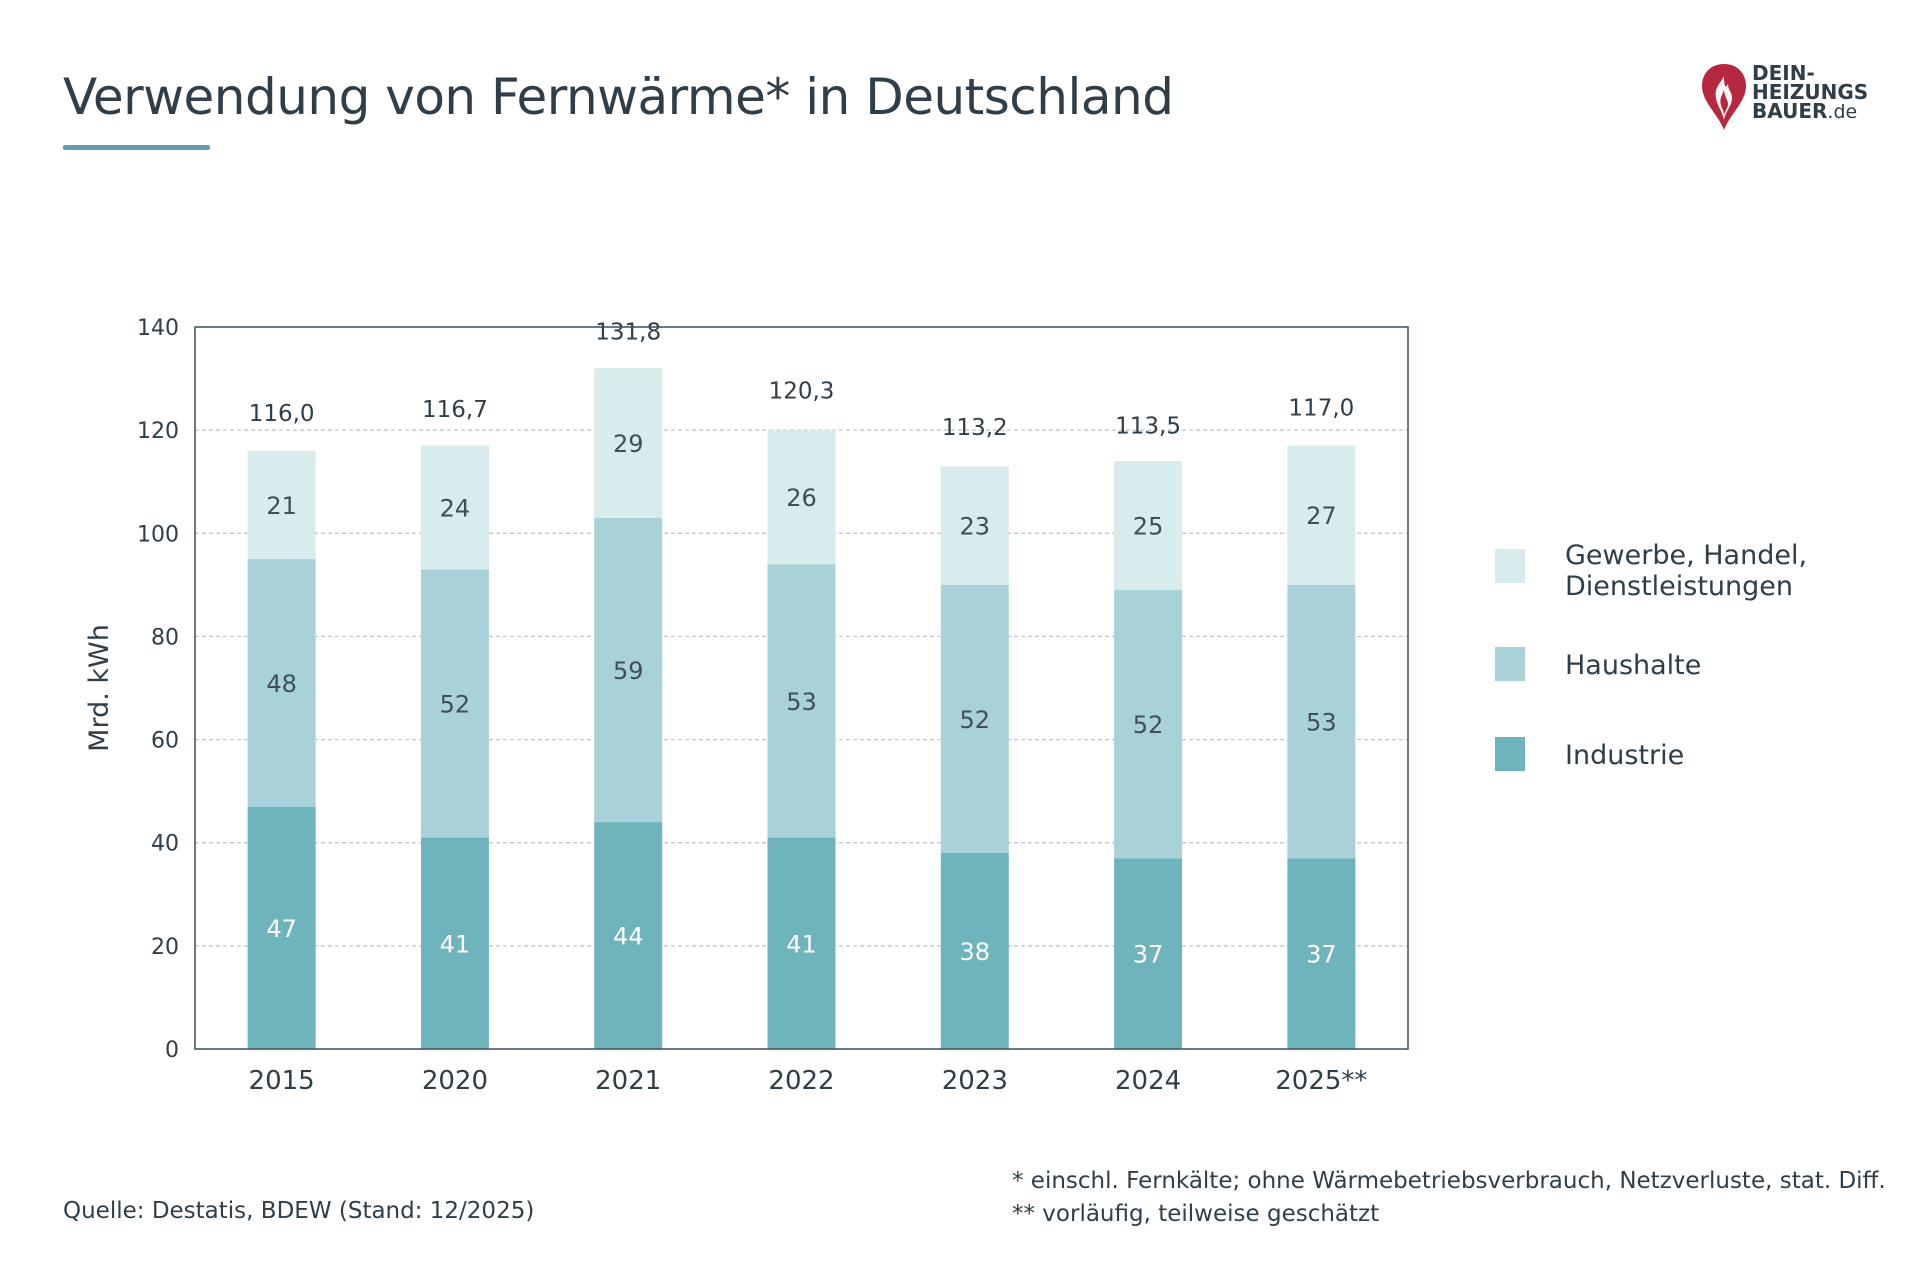  I want to click on y-tick-label-100: 100, so click(158, 534).